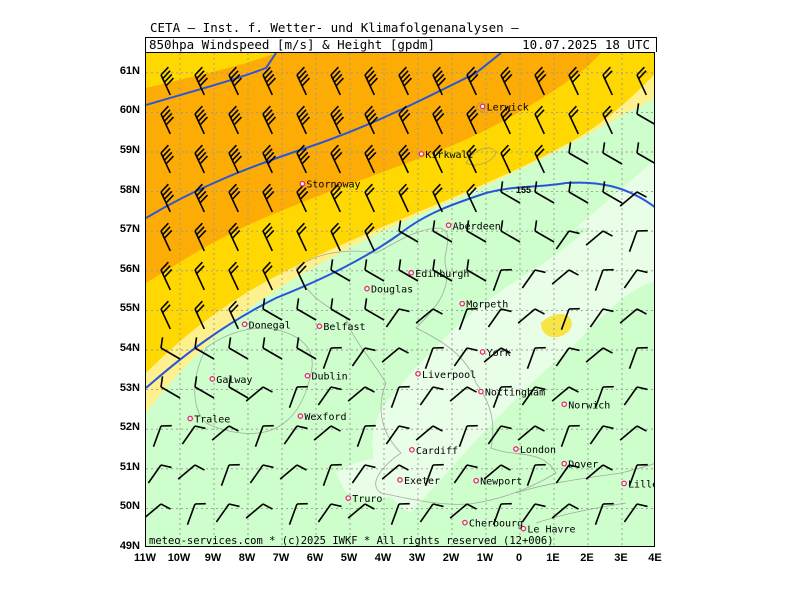  I want to click on longitude-label: 10W, so click(179, 558).